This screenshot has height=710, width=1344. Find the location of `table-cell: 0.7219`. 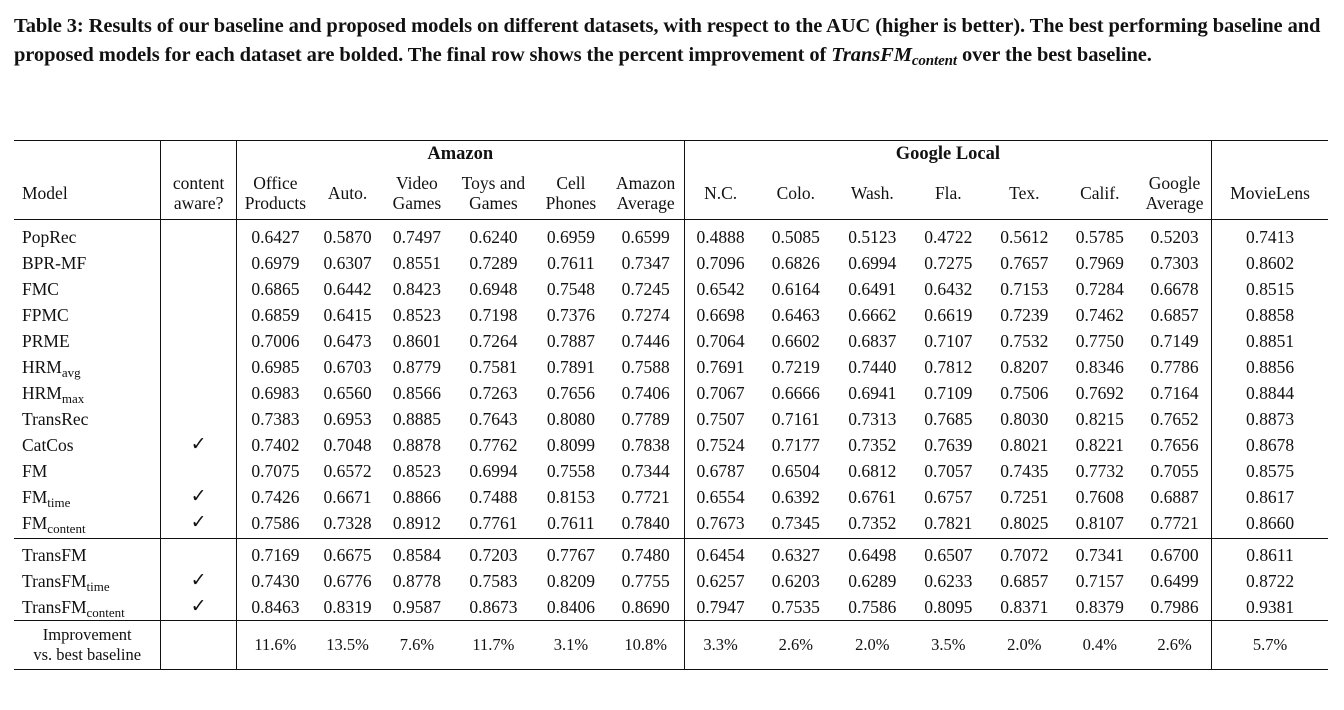

table-cell: 0.7219 is located at coordinates (795, 367).